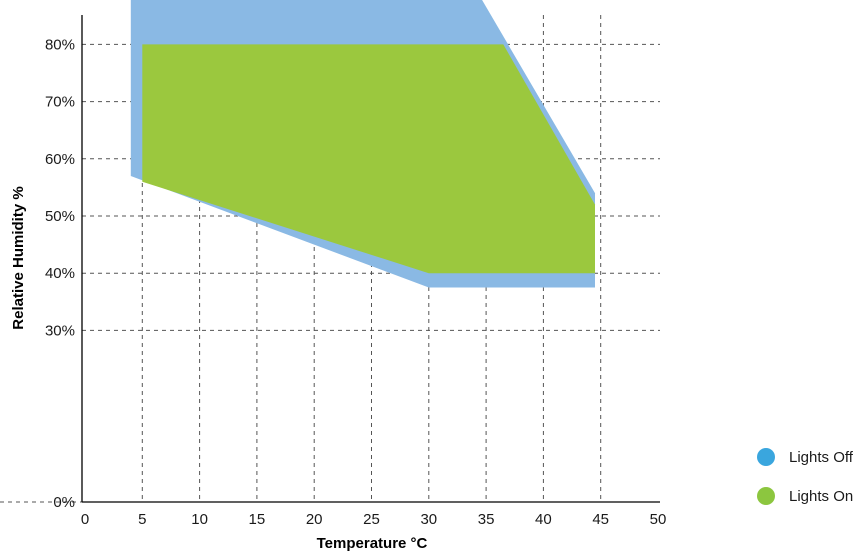 The image size is (867, 556). Describe the element at coordinates (60, 102) in the screenshot. I see `y-tick-label: 70%` at that location.